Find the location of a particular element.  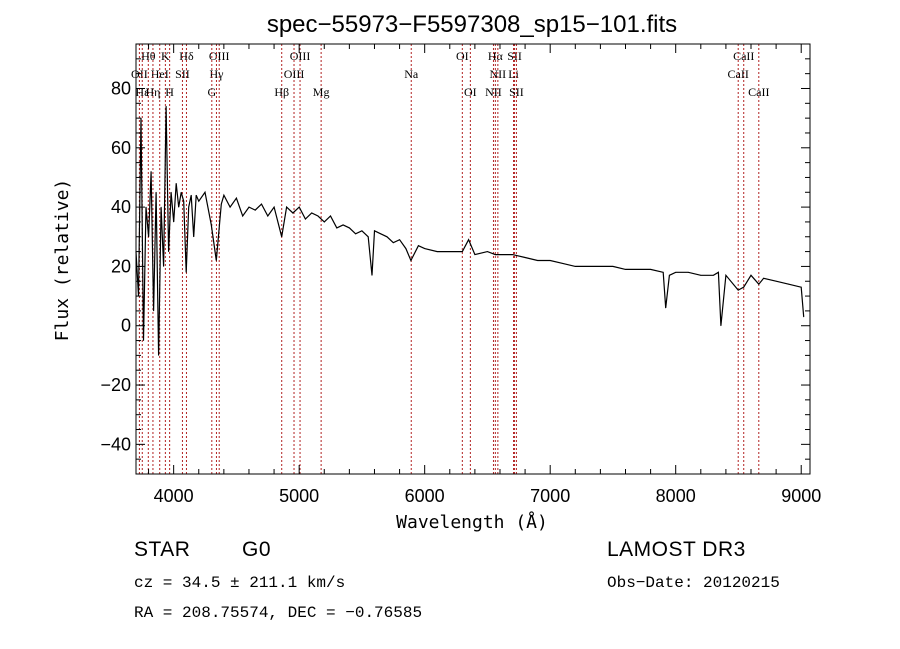

line-marker-label: H is located at coordinates (169, 92).